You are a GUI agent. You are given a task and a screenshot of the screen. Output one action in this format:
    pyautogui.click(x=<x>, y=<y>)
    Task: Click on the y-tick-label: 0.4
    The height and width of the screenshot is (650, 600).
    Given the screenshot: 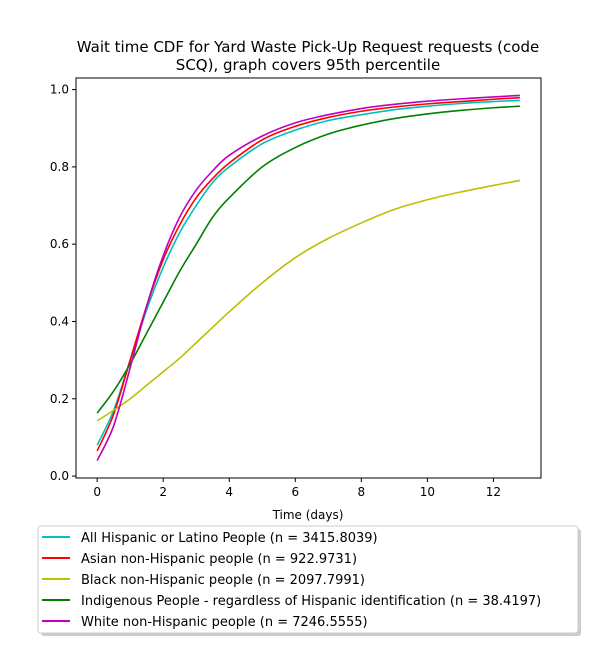 What is the action you would take?
    pyautogui.click(x=59, y=321)
    